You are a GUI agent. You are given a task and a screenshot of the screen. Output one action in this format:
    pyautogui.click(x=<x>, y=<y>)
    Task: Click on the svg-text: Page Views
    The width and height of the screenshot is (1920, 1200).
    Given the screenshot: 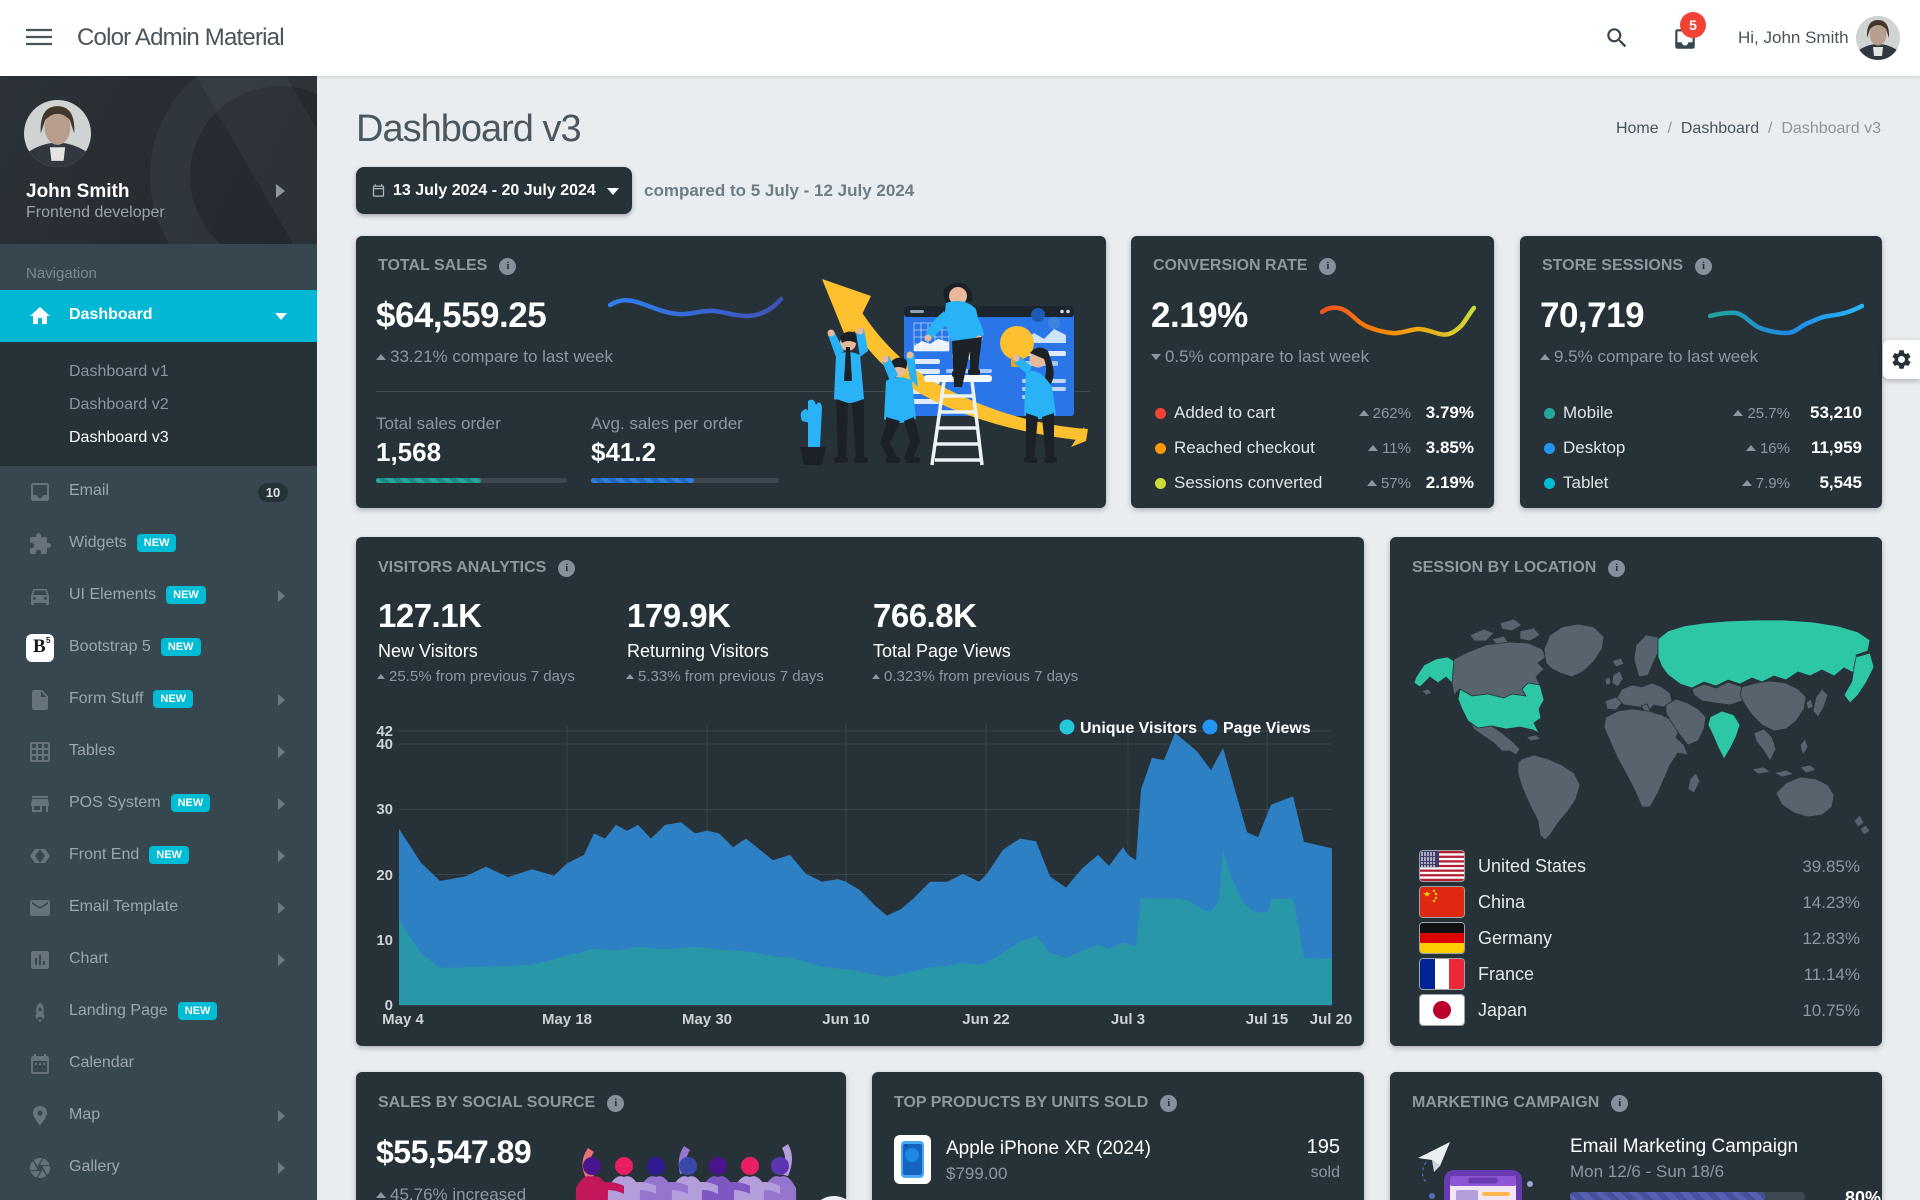 What is the action you would take?
    pyautogui.click(x=1267, y=728)
    